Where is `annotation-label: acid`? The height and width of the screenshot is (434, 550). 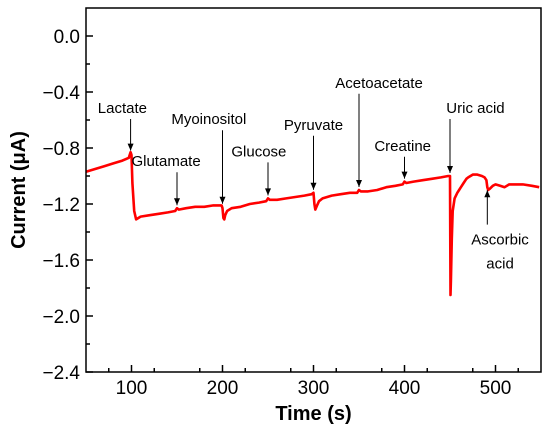
annotation-label: acid is located at coordinates (500, 264).